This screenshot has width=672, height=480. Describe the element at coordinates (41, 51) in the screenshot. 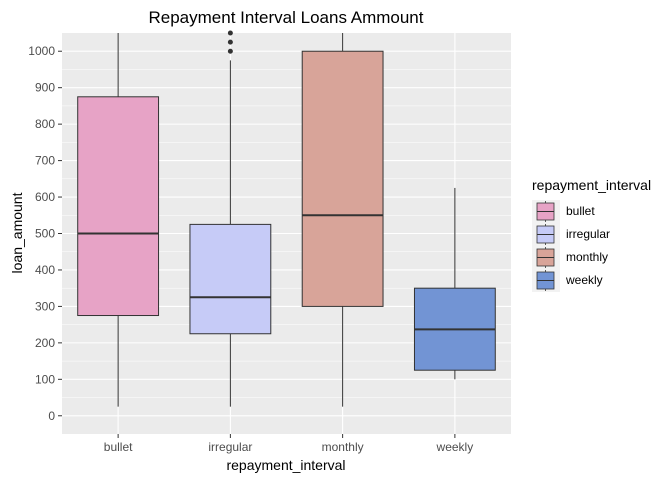

I see `y-tick-label: 1000` at that location.